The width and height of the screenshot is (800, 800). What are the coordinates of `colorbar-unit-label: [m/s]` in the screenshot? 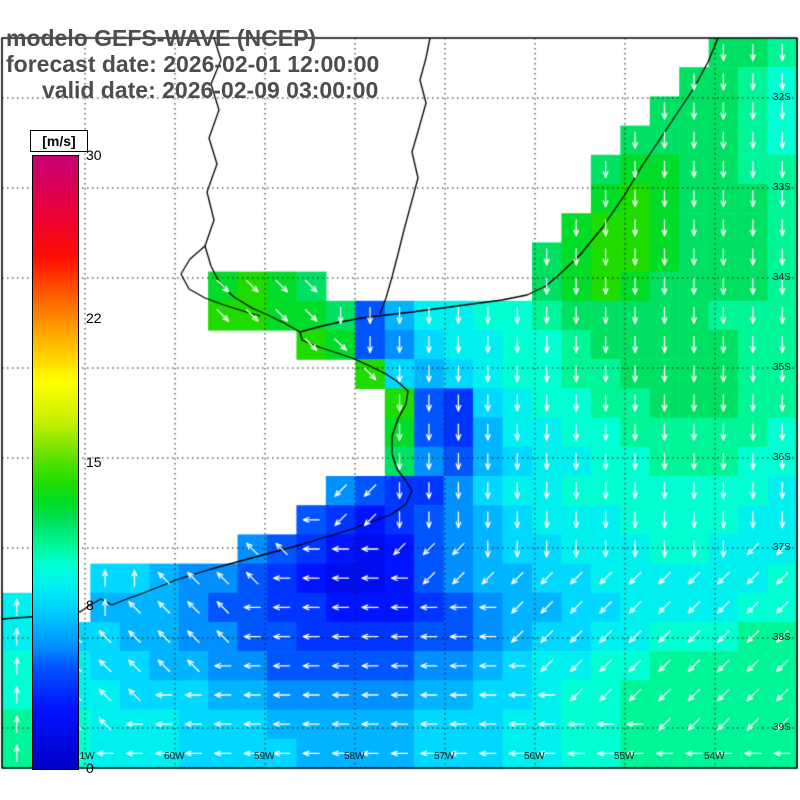 It's located at (59, 141).